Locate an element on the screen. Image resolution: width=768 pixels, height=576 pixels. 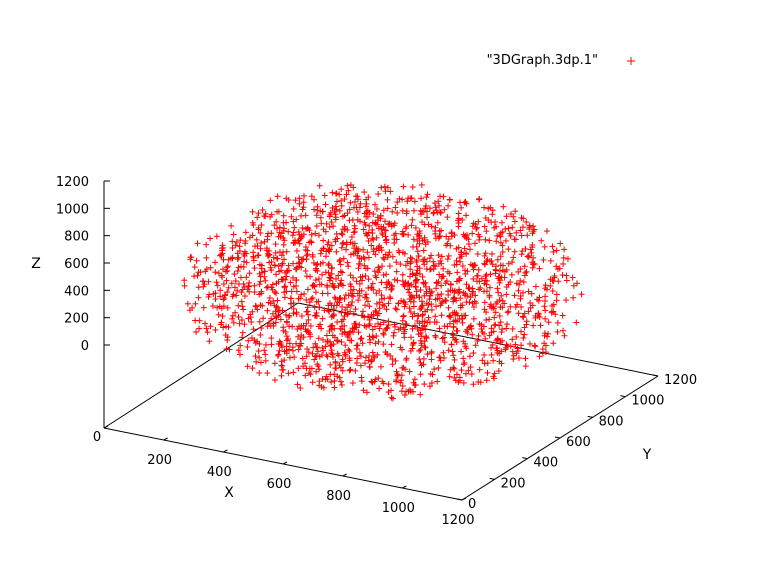
y-tick-label: 1200 is located at coordinates (680, 380).